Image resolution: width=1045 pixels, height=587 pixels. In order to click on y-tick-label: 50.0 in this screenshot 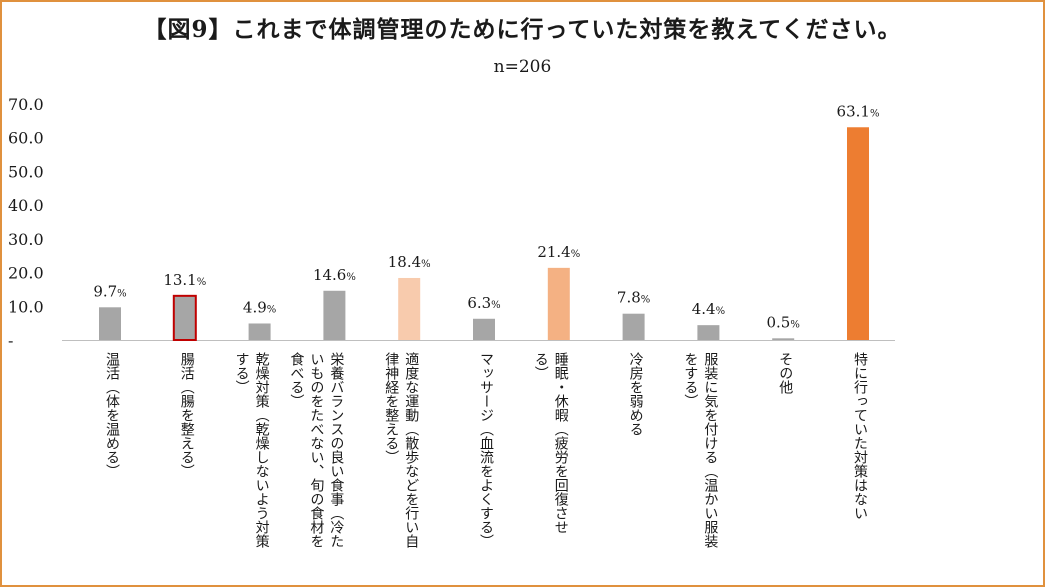, I will do `click(26, 171)`.